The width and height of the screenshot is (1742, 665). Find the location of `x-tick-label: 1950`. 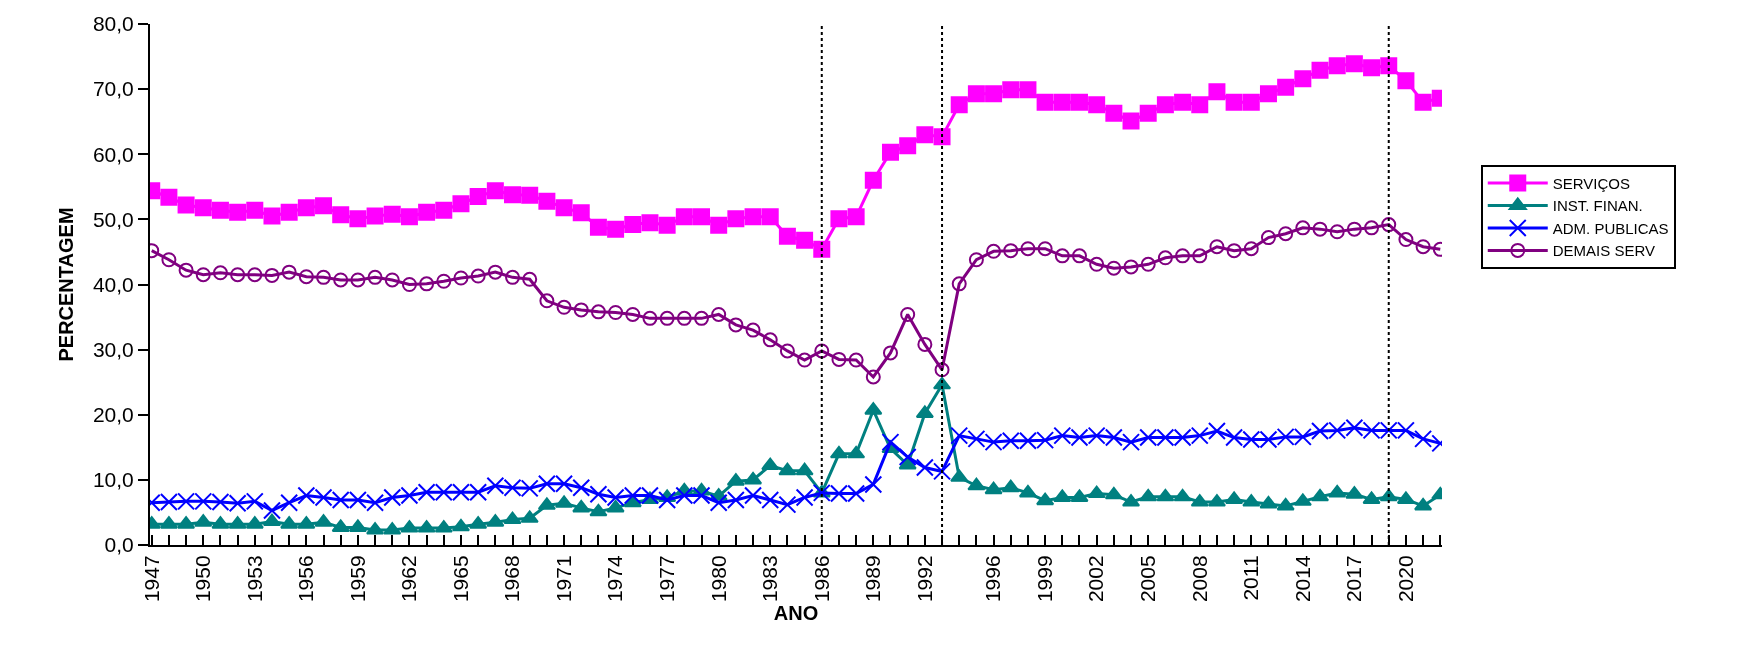

x-tick-label: 1950 is located at coordinates (203, 579).